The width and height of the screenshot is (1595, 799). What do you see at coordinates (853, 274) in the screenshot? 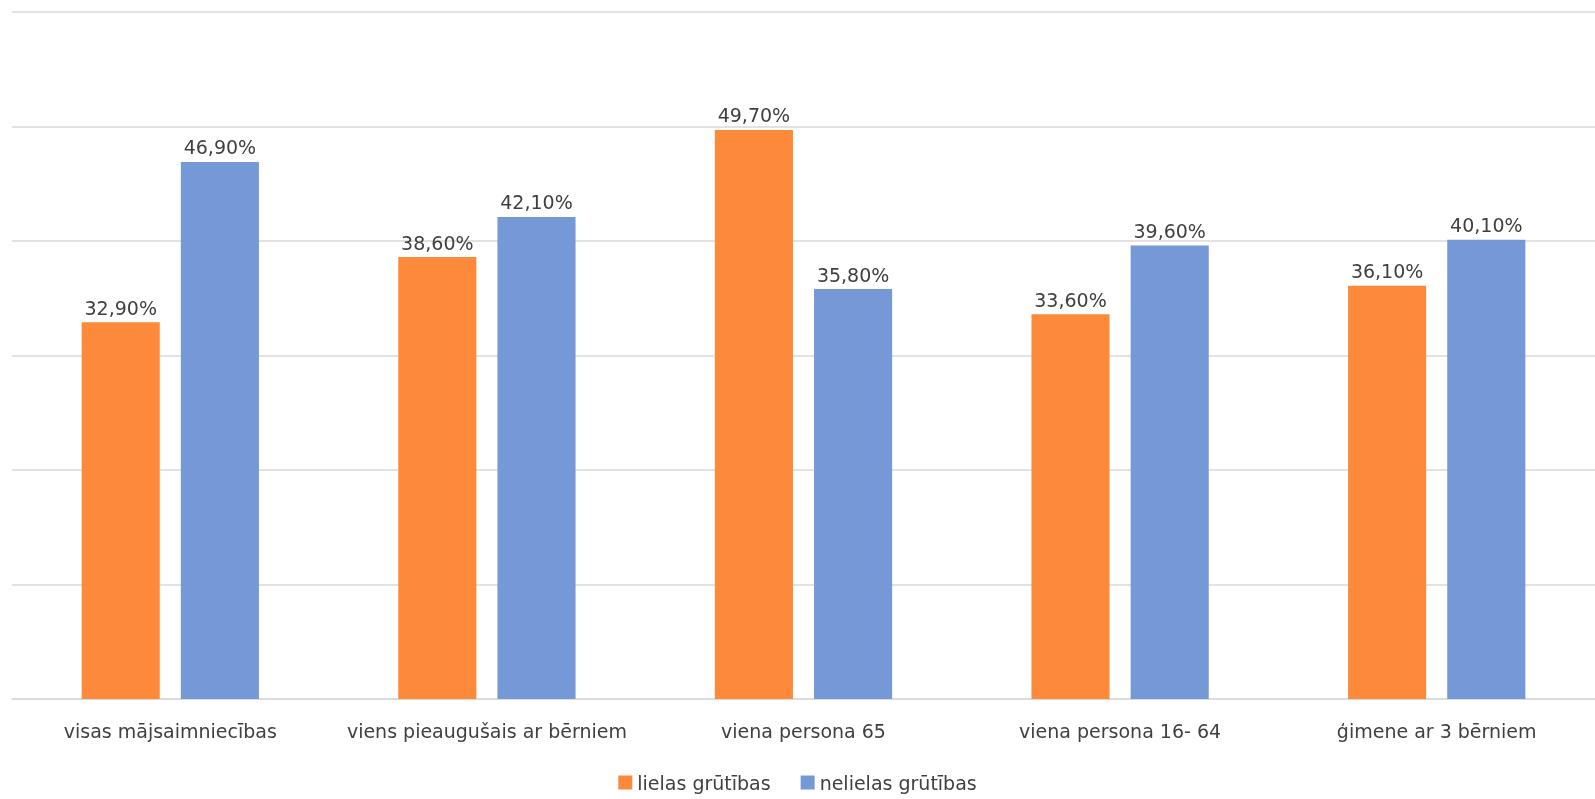
I see `data-label: 35,80%` at bounding box center [853, 274].